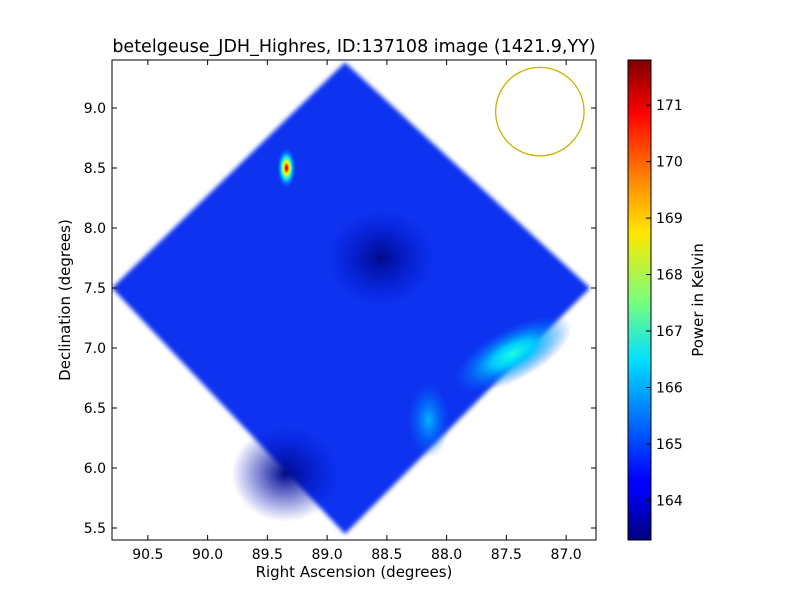 This screenshot has height=600, width=800. Describe the element at coordinates (95, 109) in the screenshot. I see `y-tick-label: 9.0` at that location.